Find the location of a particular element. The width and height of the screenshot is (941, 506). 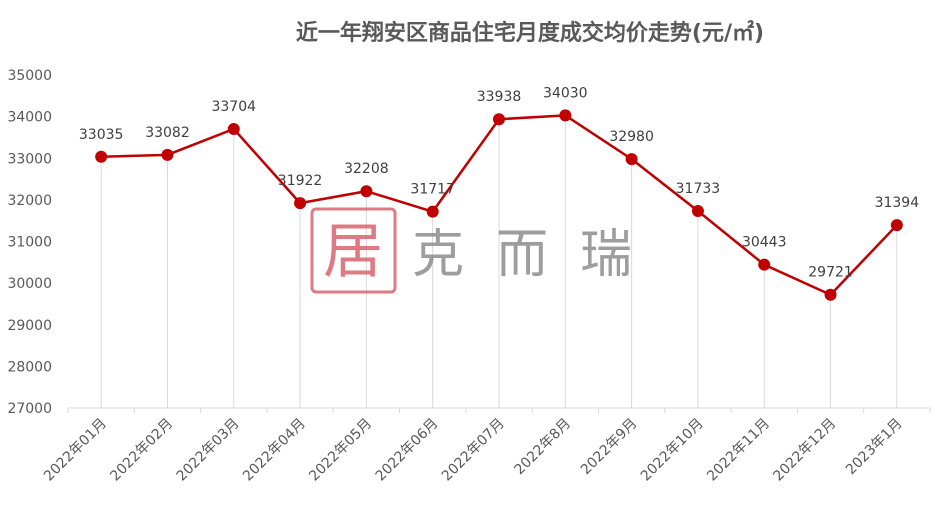

x-tick-label: 2022年03月 is located at coordinates (208, 450).